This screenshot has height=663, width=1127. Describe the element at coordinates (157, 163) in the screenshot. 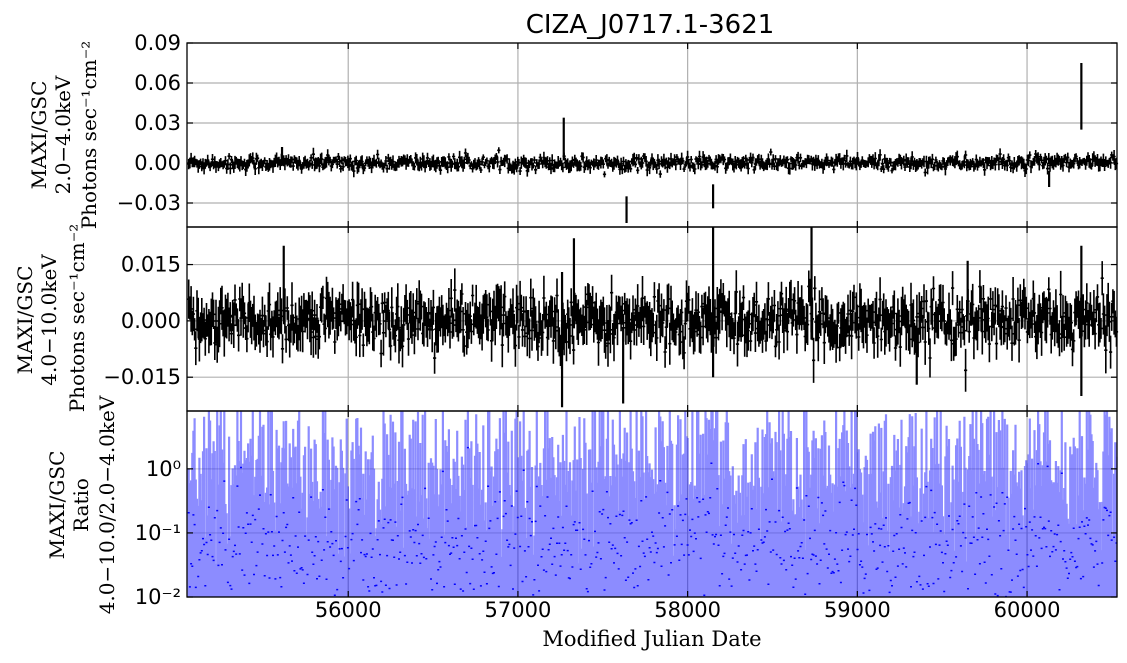

I see `y-tick-label: 0.00` at that location.